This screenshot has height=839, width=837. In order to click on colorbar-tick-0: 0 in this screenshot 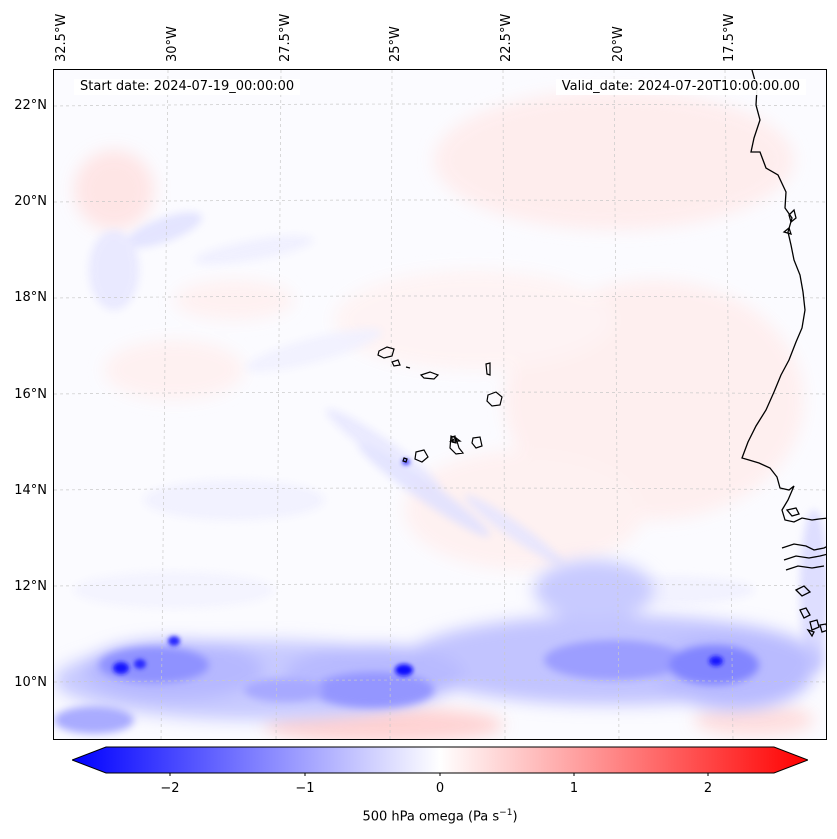, I will do `click(440, 788)`.